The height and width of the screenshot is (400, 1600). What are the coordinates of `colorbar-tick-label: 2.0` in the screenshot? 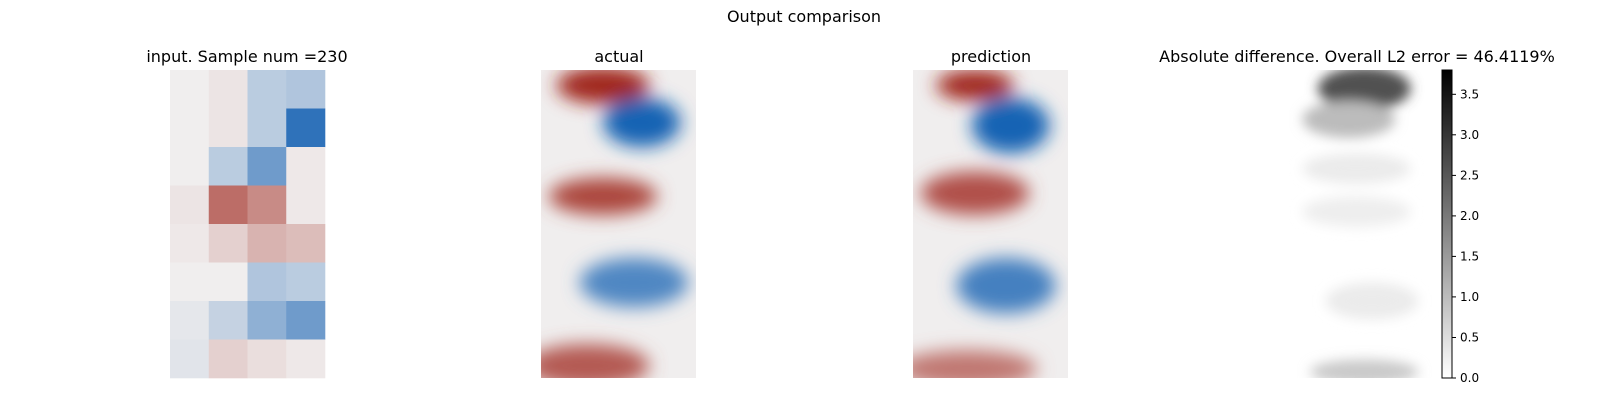 It's located at (1469, 216).